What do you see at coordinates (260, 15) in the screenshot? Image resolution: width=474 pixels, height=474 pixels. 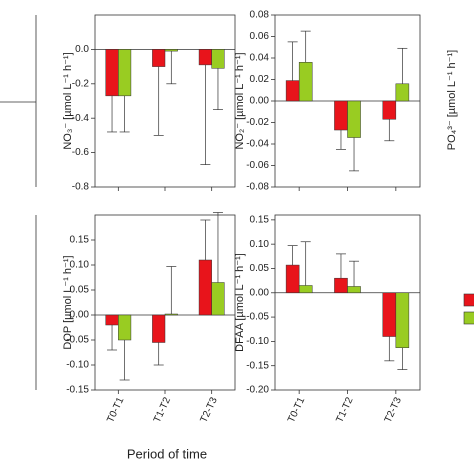 I see `y-tick-label: 0.08` at bounding box center [260, 15].